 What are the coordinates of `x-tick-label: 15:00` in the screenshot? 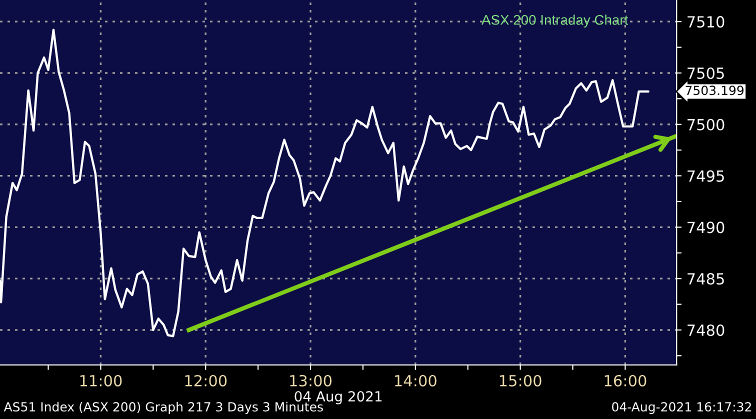 It's located at (521, 380).